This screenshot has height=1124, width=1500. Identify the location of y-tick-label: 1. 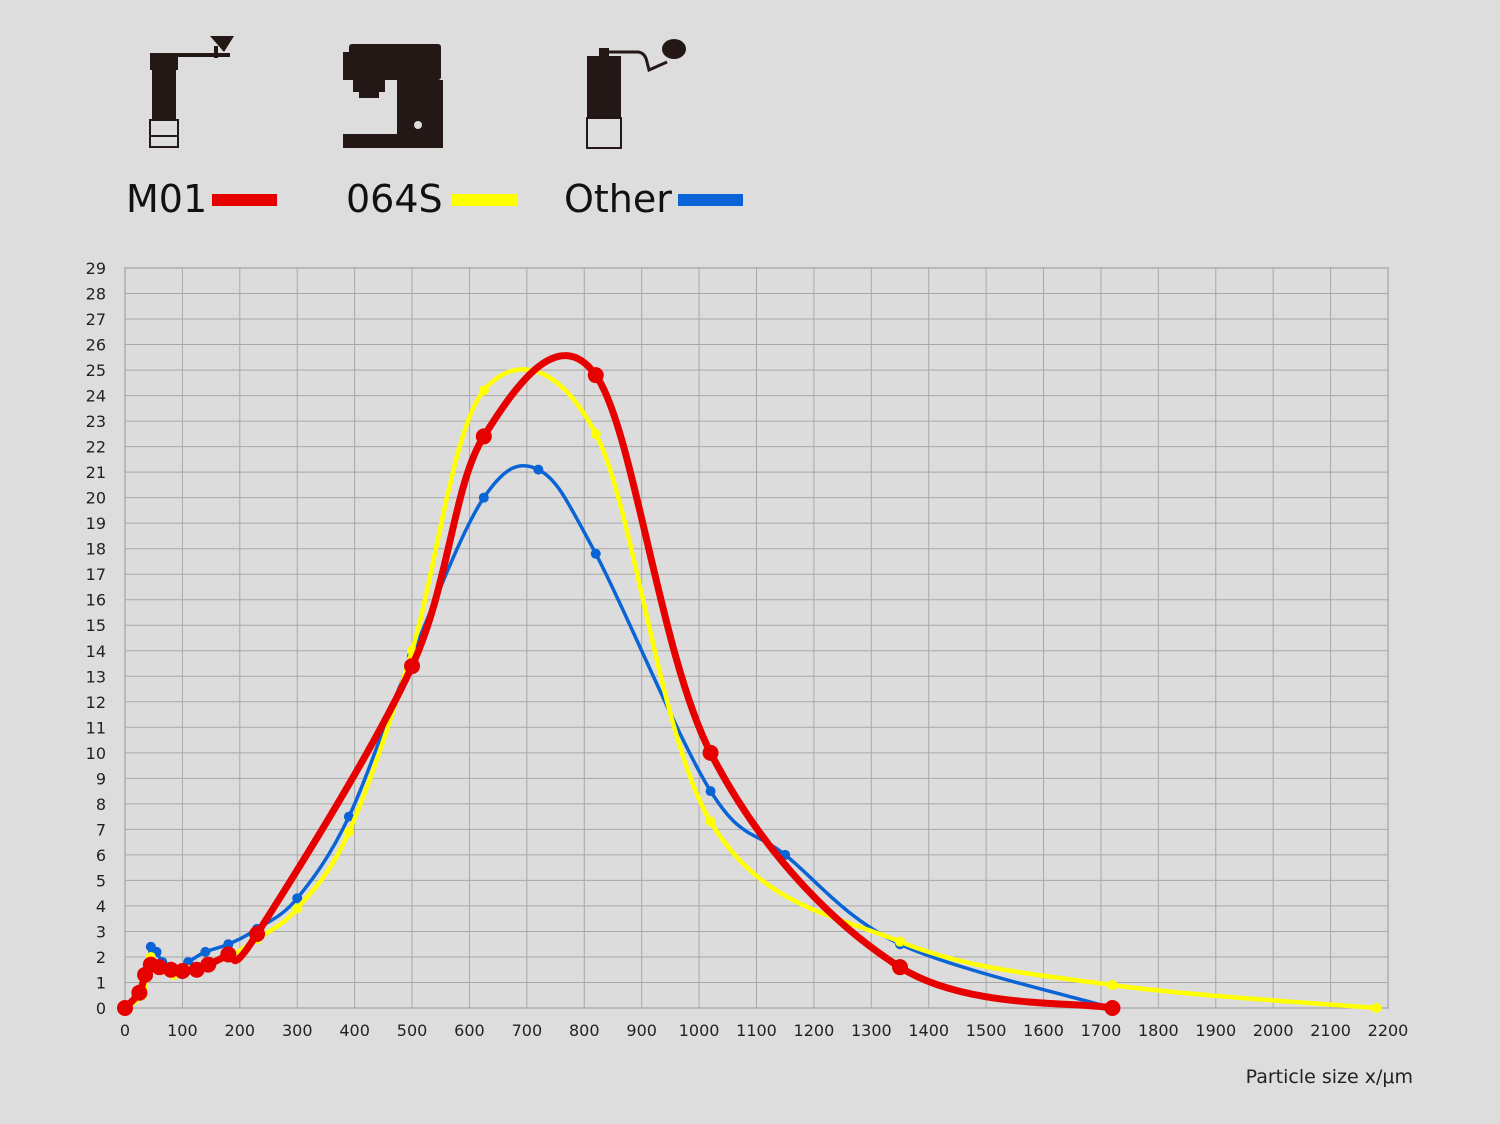
(101, 982).